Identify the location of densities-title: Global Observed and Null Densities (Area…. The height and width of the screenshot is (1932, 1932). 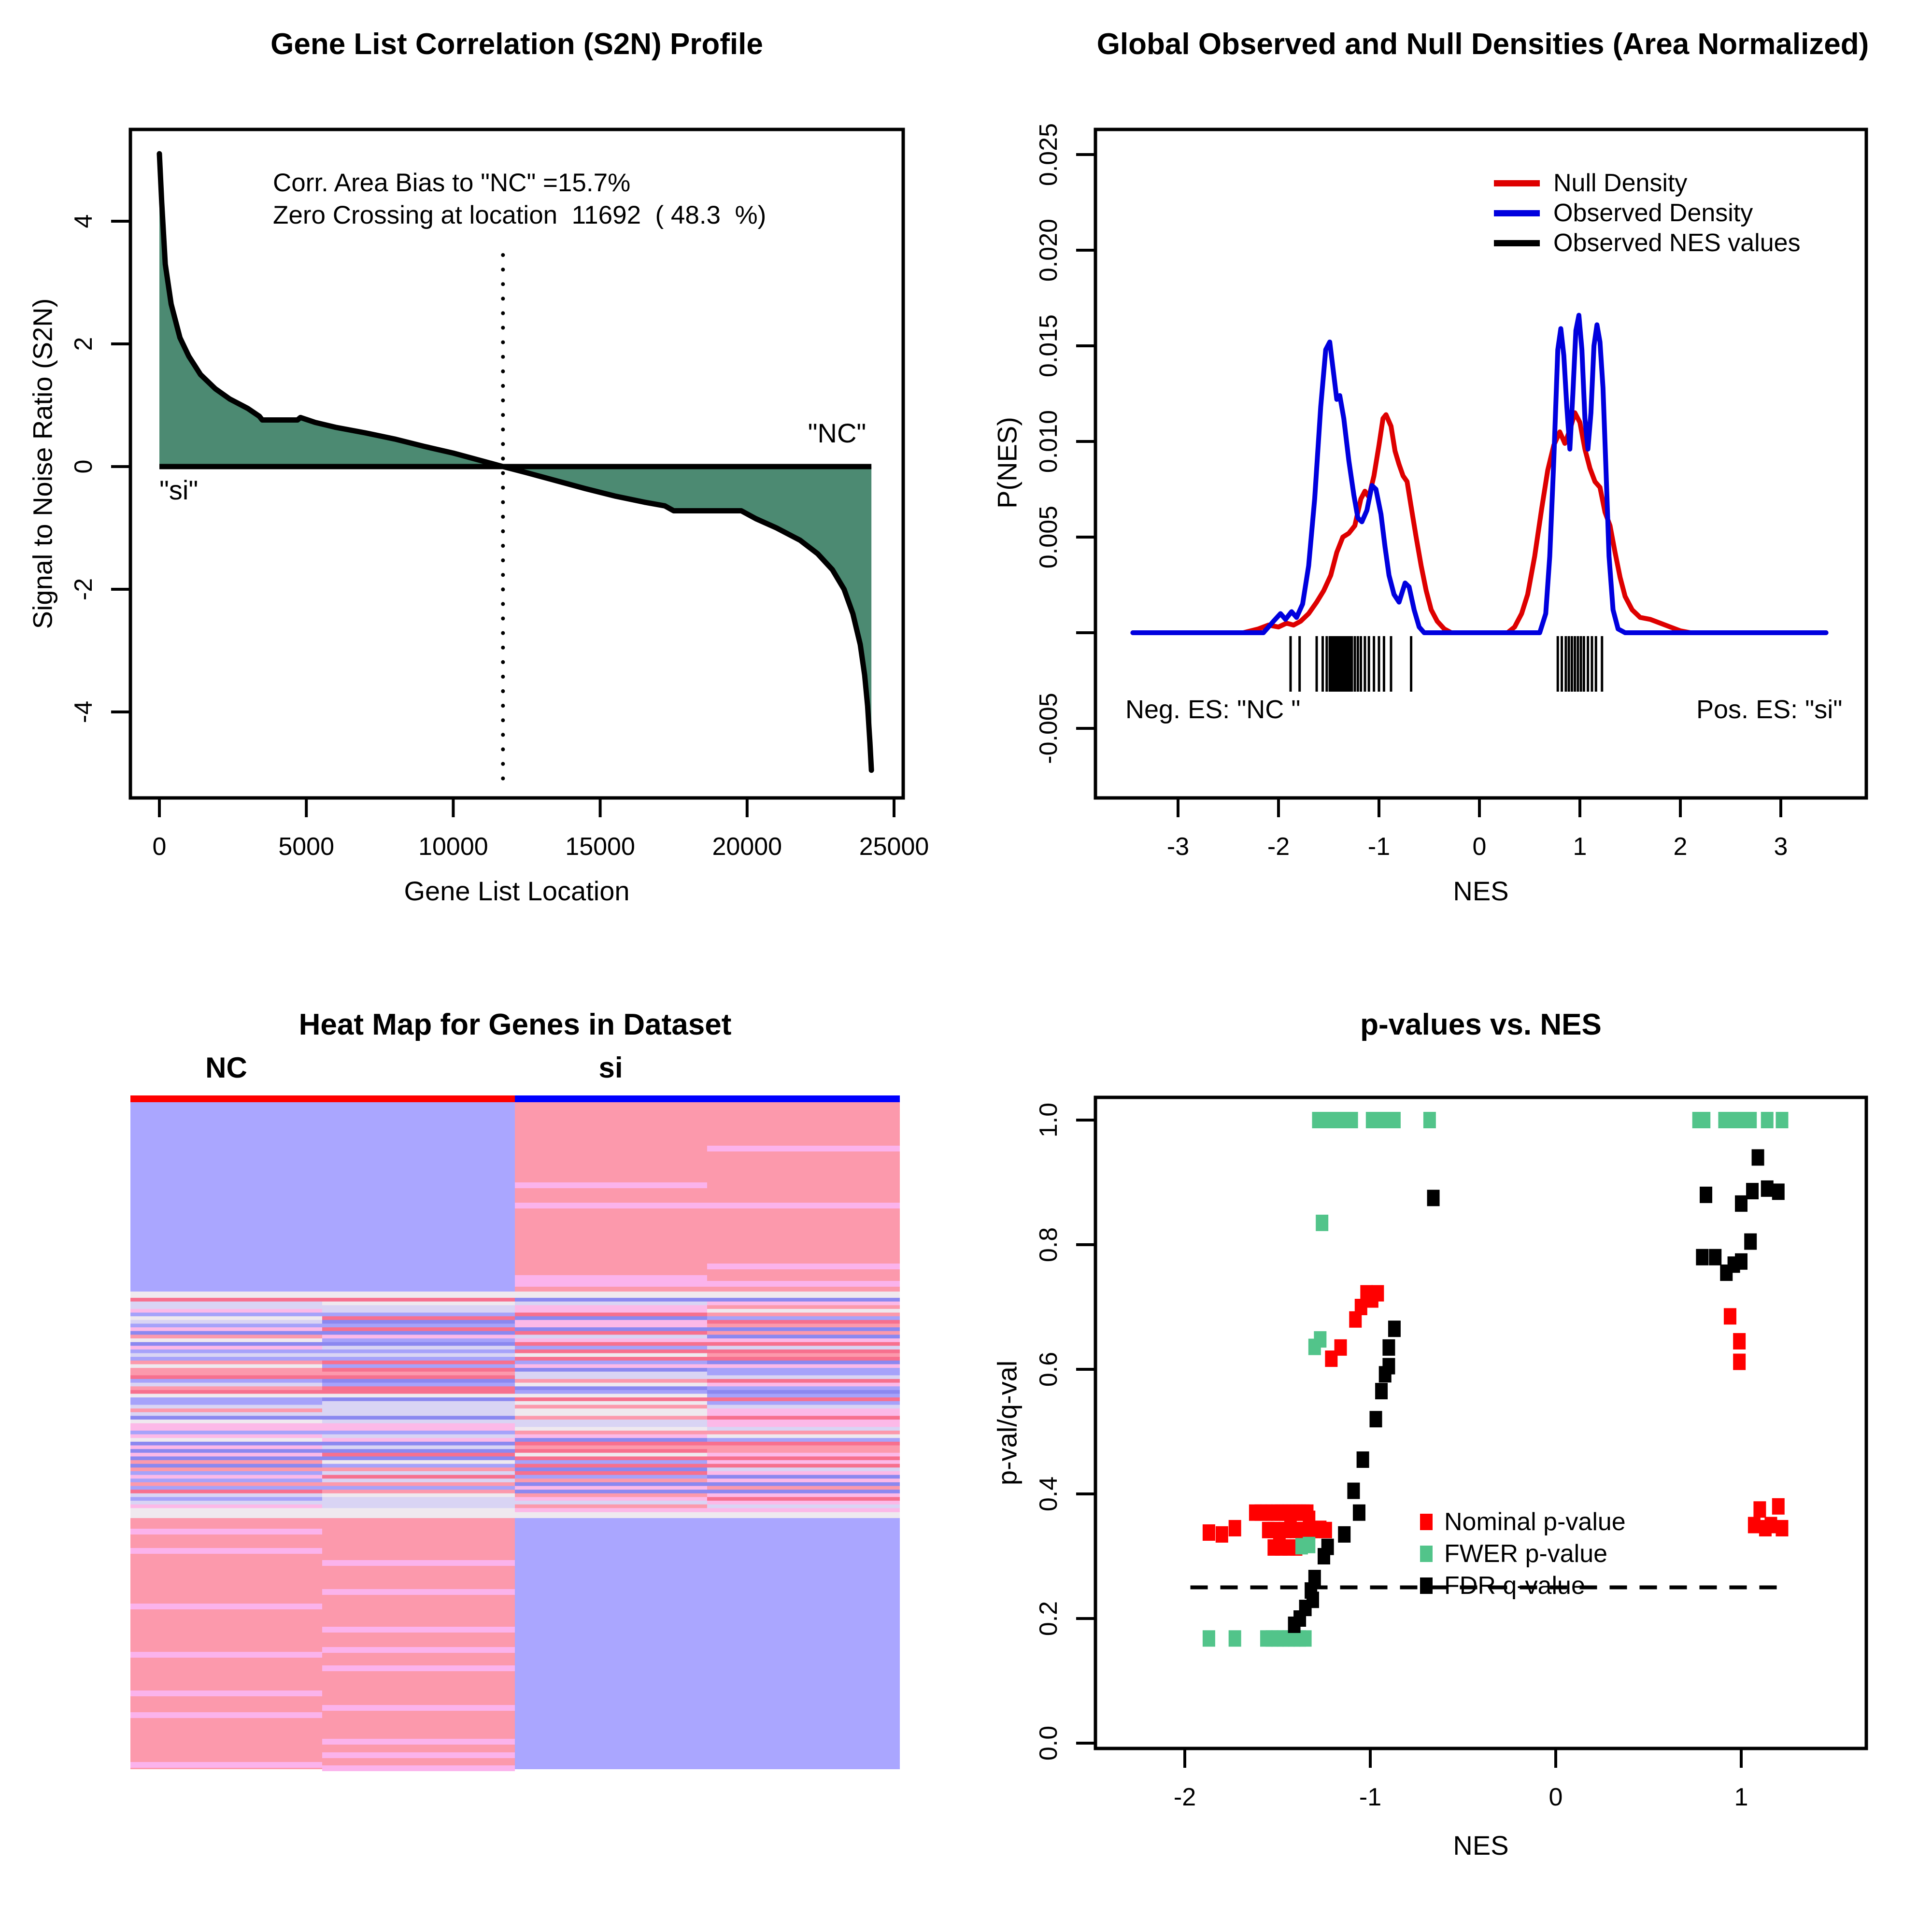
(1482, 44).